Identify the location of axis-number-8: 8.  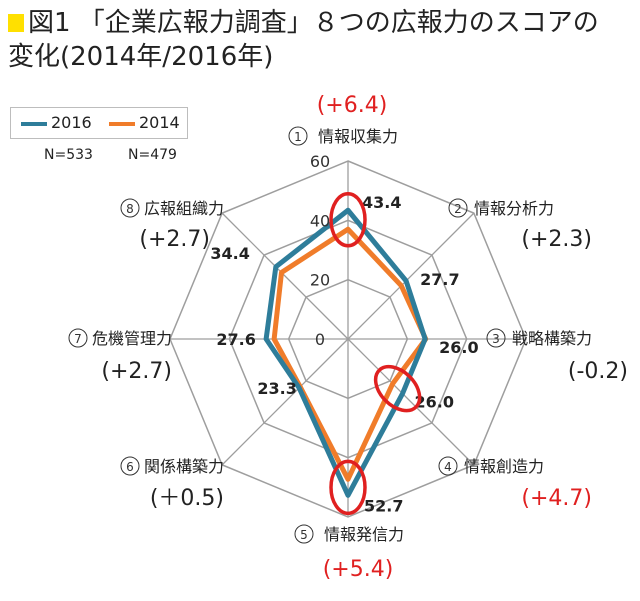
(130, 209).